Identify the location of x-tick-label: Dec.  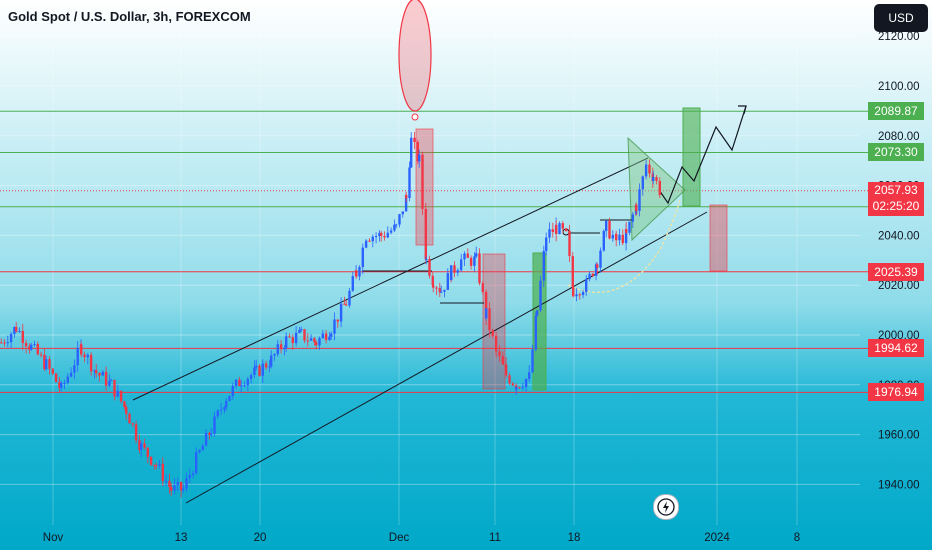
(399, 538).